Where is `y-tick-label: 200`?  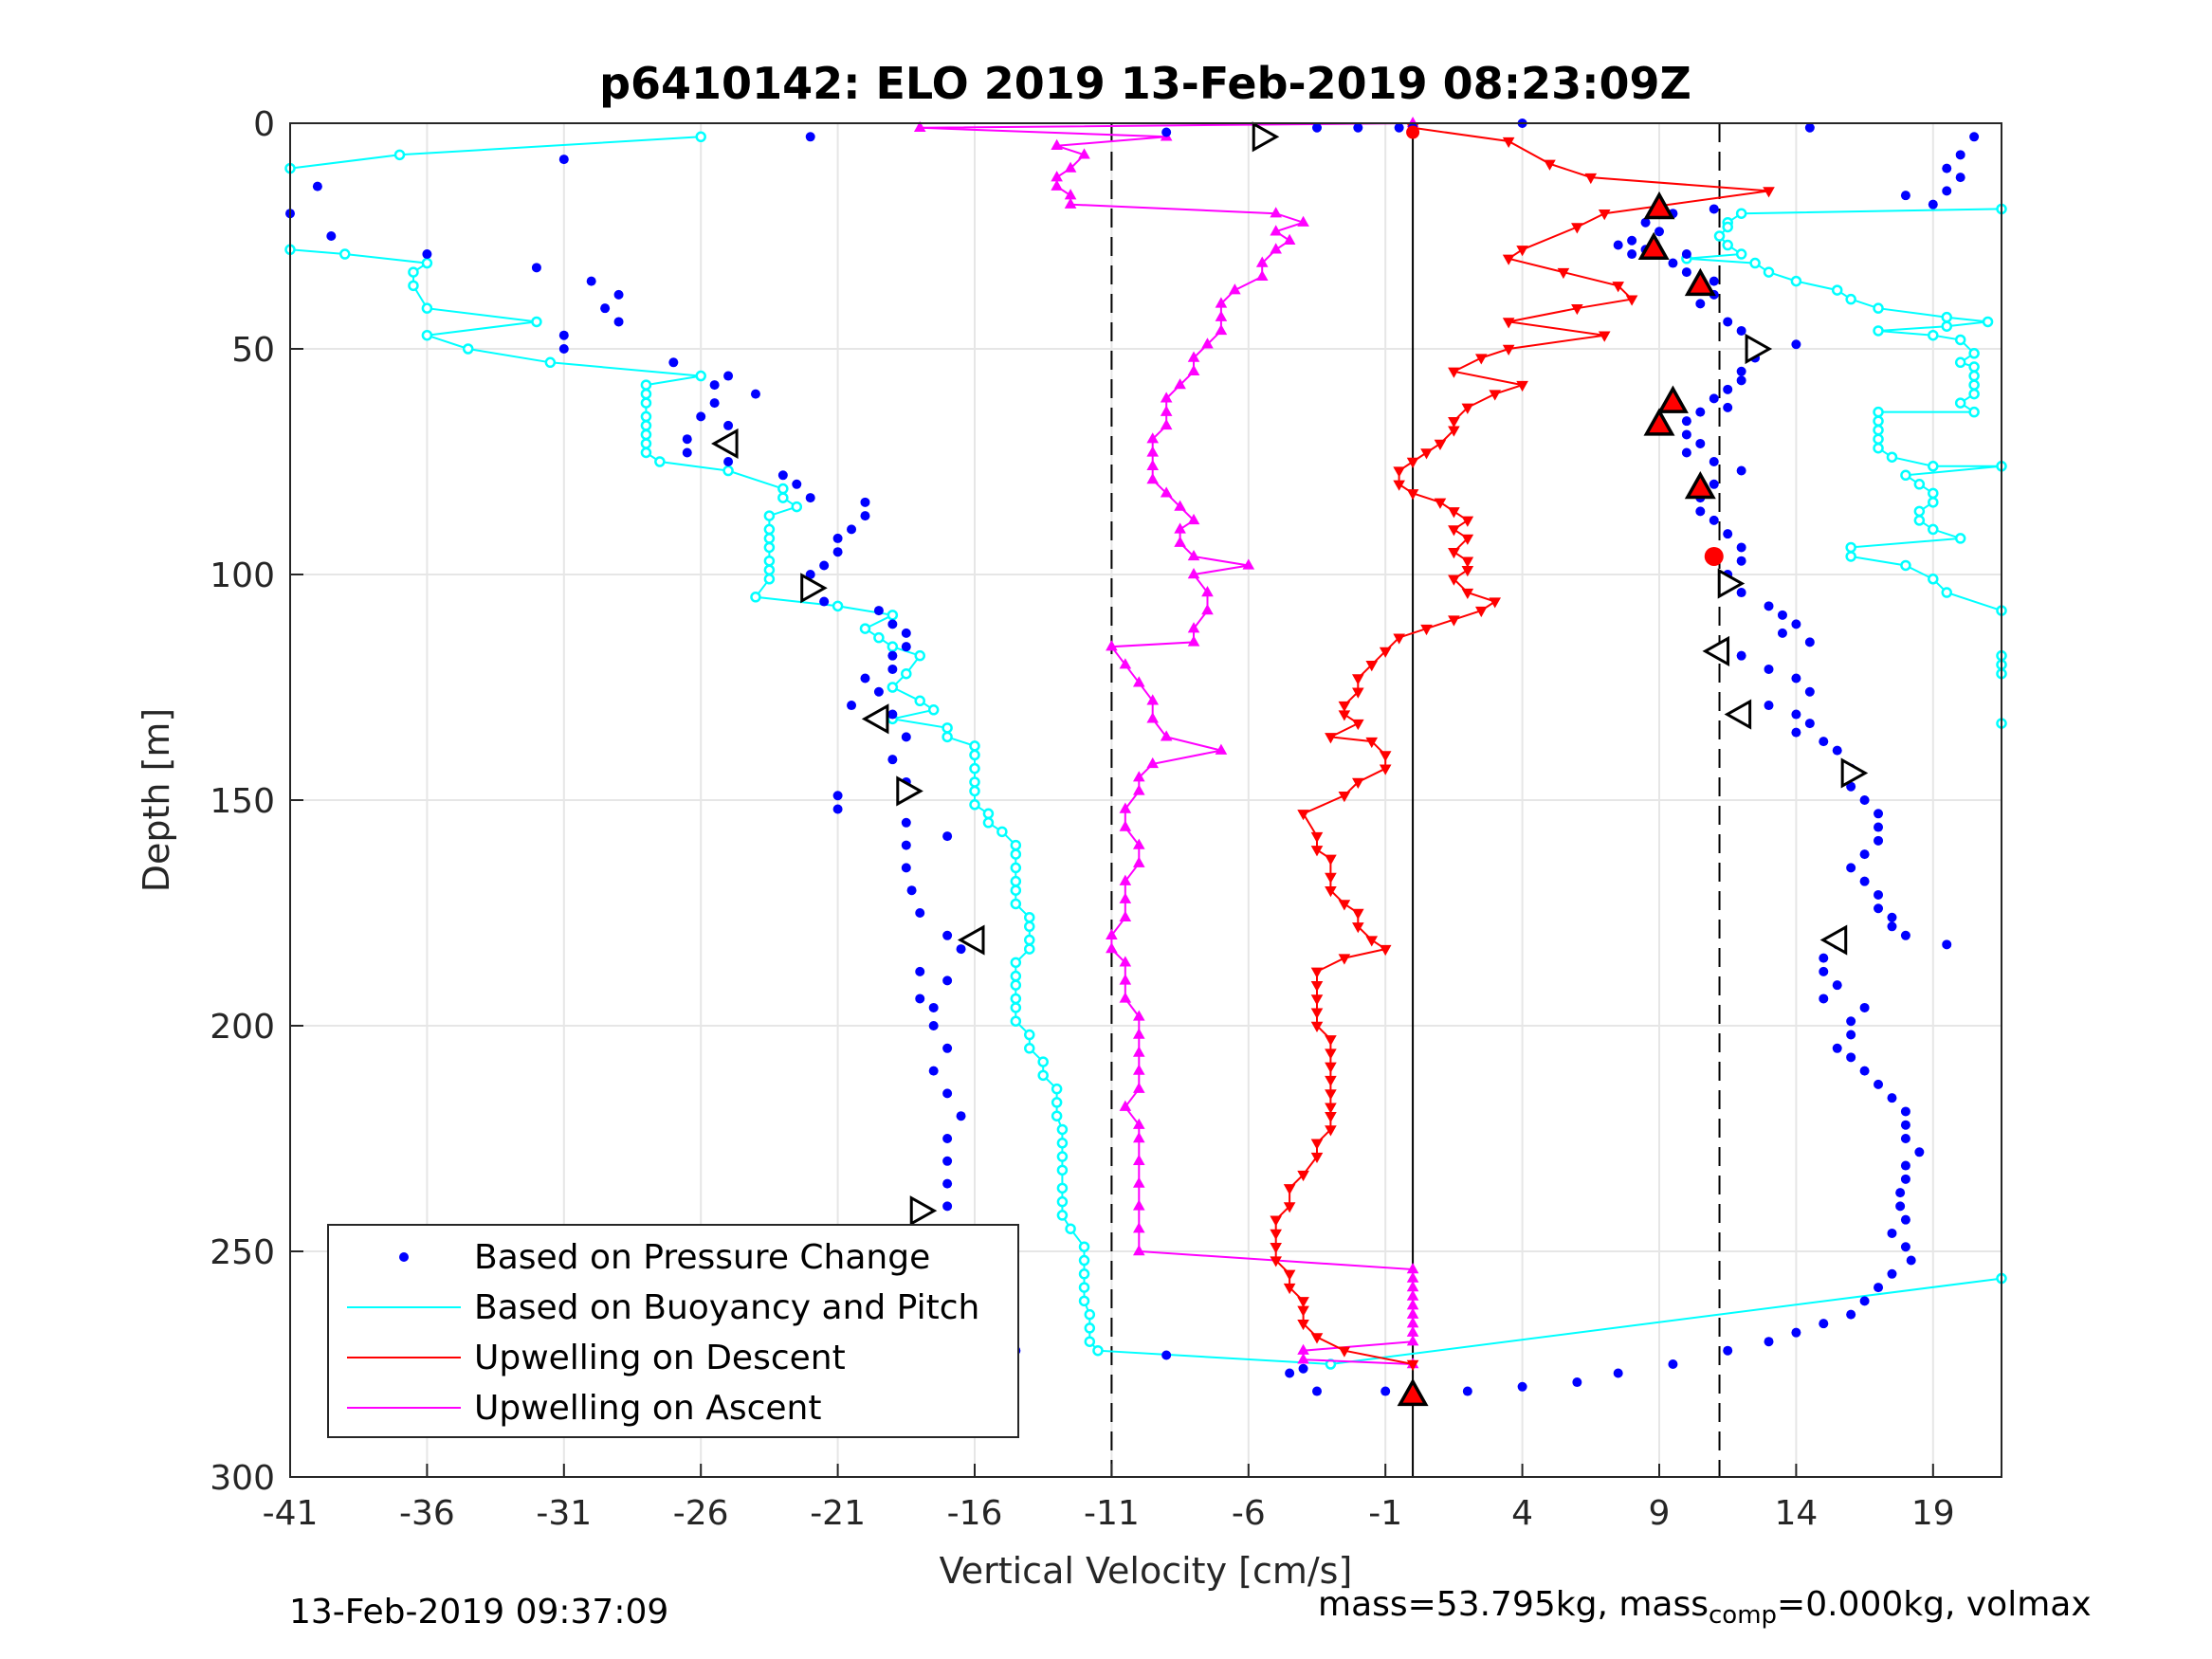 y-tick-label: 200 is located at coordinates (242, 1027).